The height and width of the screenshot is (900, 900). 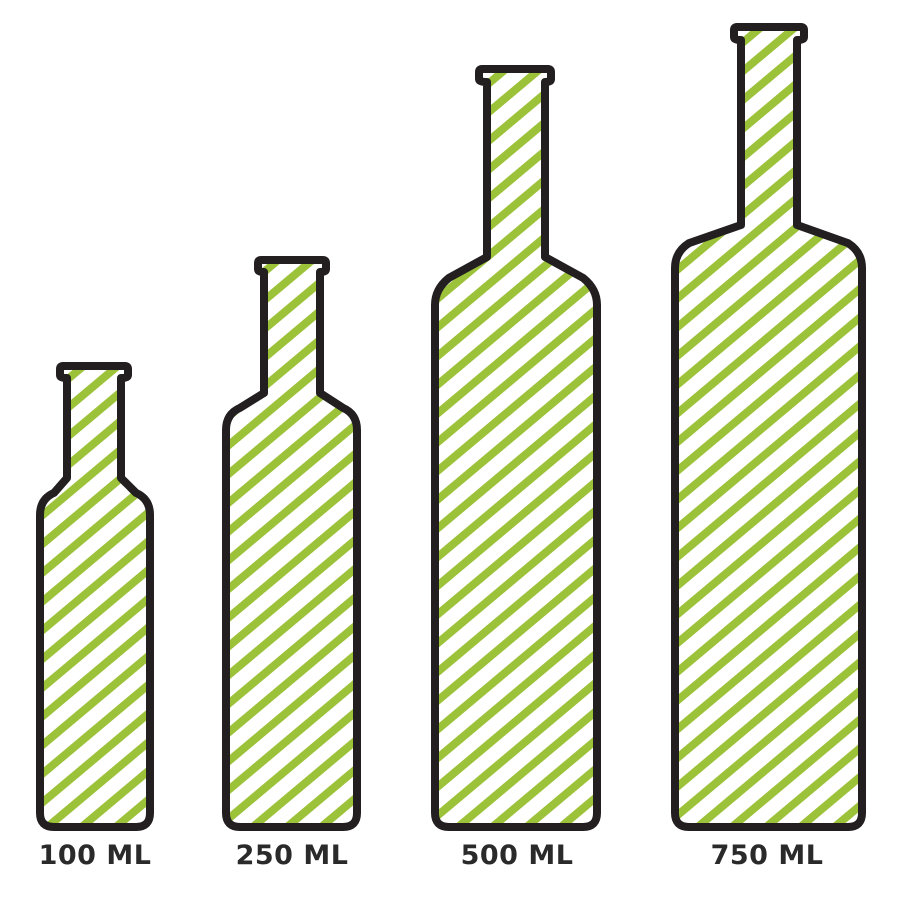 I want to click on bottle-100ml, so click(x=95, y=596).